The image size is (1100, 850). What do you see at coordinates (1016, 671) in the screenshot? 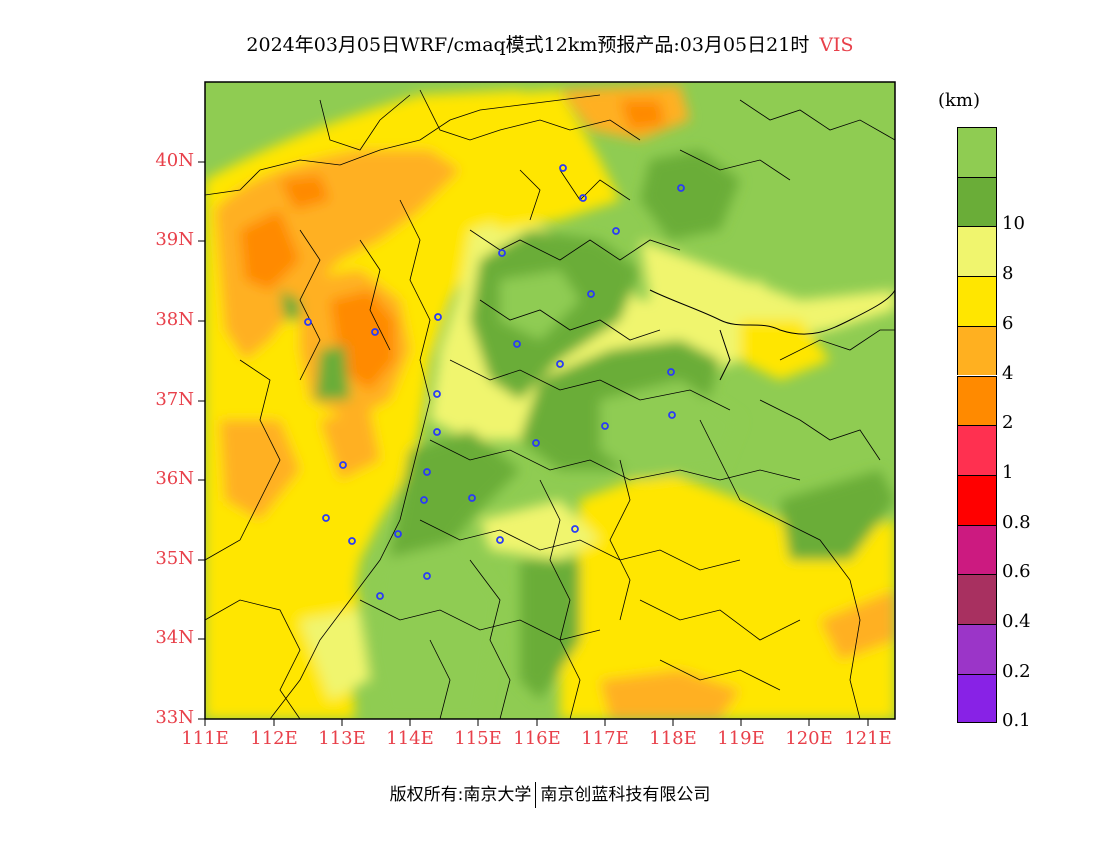
I see `colorbar-label: 0.2` at bounding box center [1016, 671].